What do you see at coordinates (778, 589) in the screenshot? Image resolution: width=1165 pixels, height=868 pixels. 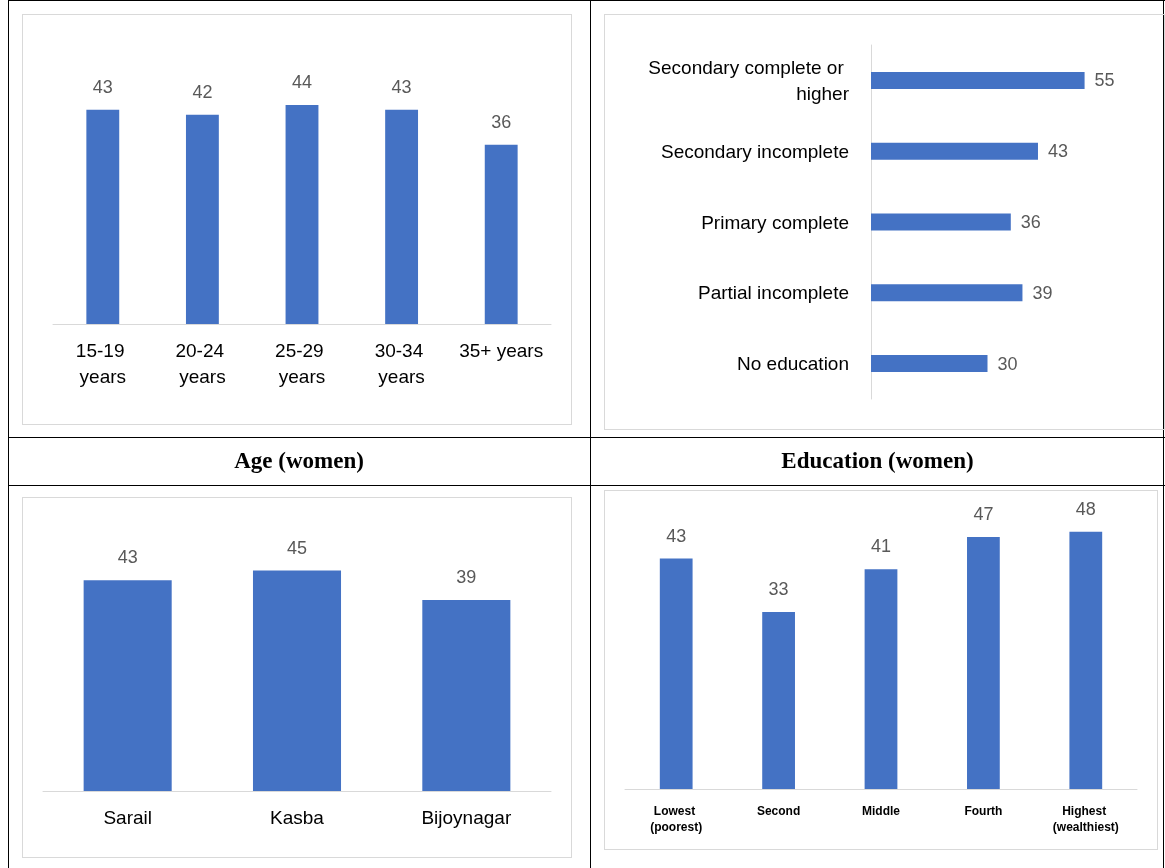 I see `data-label: 33` at bounding box center [778, 589].